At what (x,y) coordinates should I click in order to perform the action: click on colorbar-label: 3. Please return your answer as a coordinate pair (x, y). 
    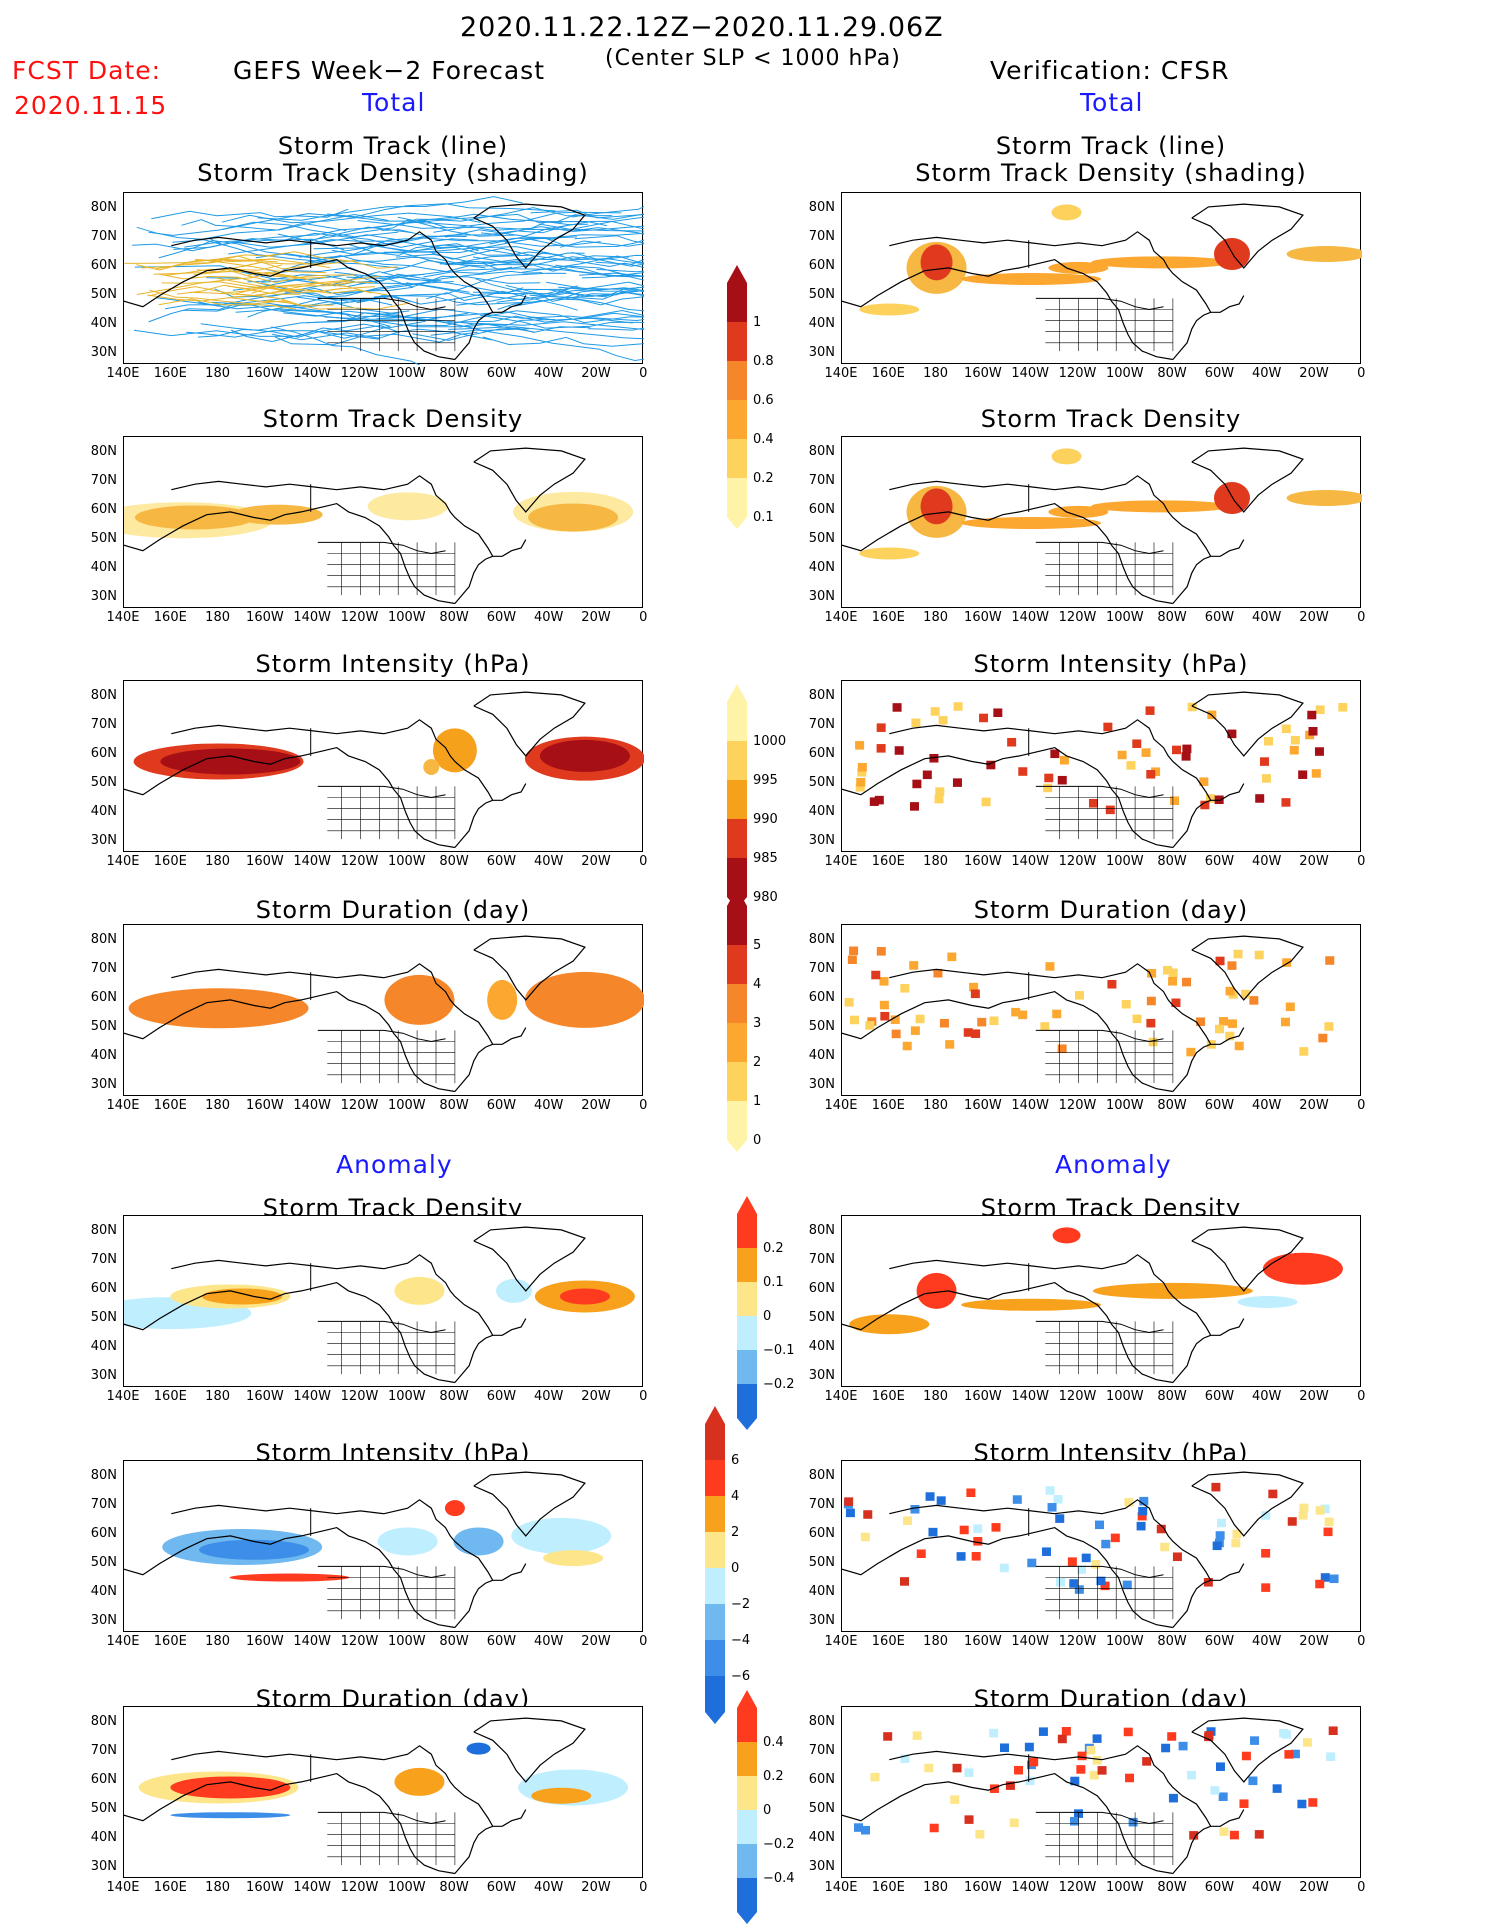
    Looking at the image, I should click on (757, 1023).